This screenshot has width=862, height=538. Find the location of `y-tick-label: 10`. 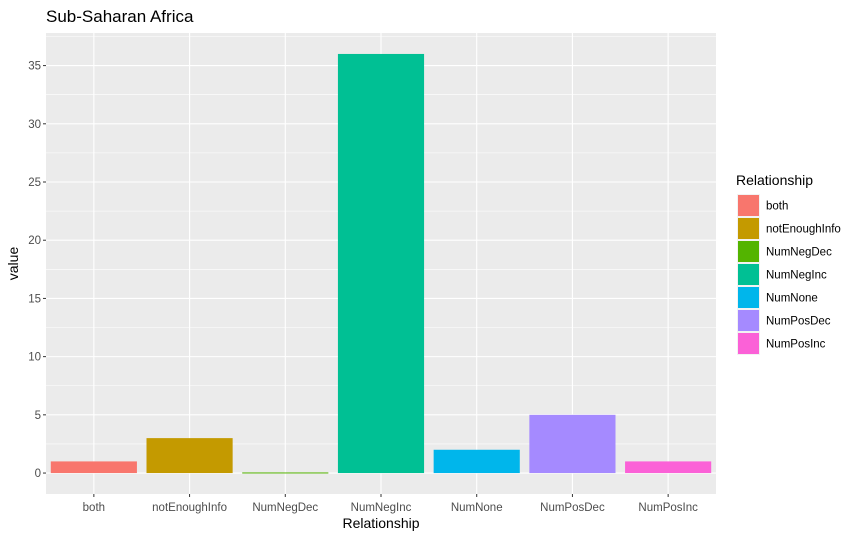

y-tick-label: 10 is located at coordinates (34, 358).